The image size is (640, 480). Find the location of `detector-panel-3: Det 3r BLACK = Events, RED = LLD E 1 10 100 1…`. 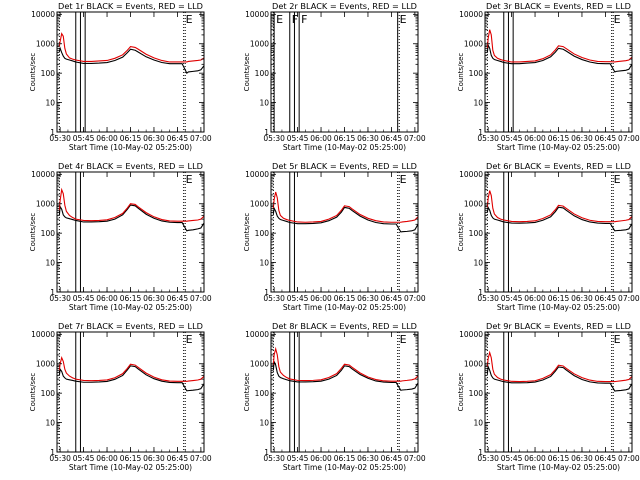

detector-panel-3: Det 3r BLACK = Events, RED = LLD E 1 10 100 1… is located at coordinates (548, 76).